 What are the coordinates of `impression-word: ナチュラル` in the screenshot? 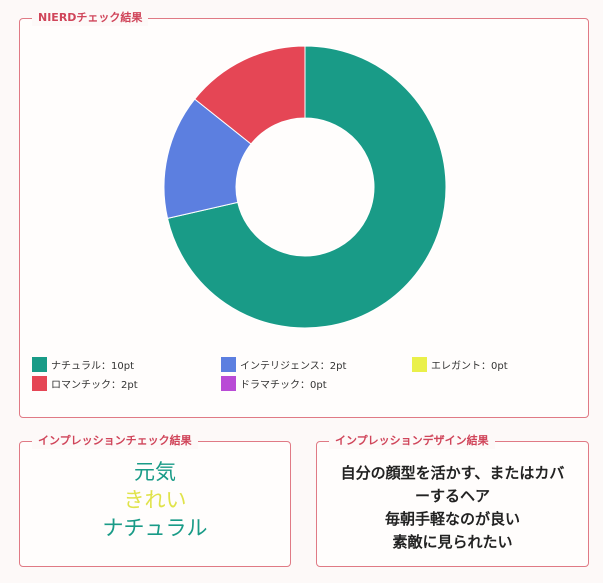 It's located at (155, 528).